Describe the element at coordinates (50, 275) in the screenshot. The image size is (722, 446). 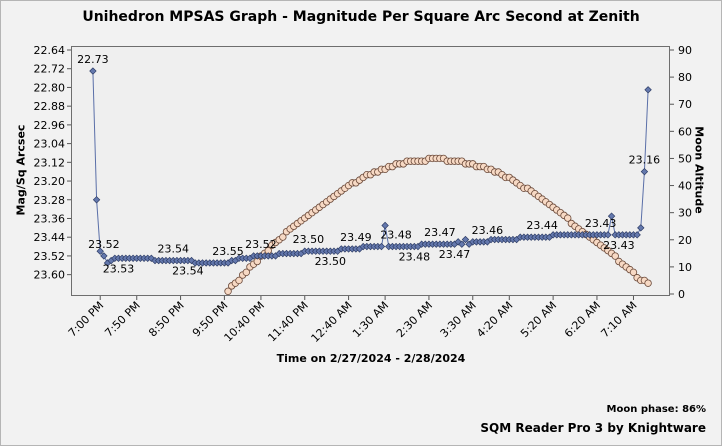
I see `y-tick-label: 23.60` at that location.